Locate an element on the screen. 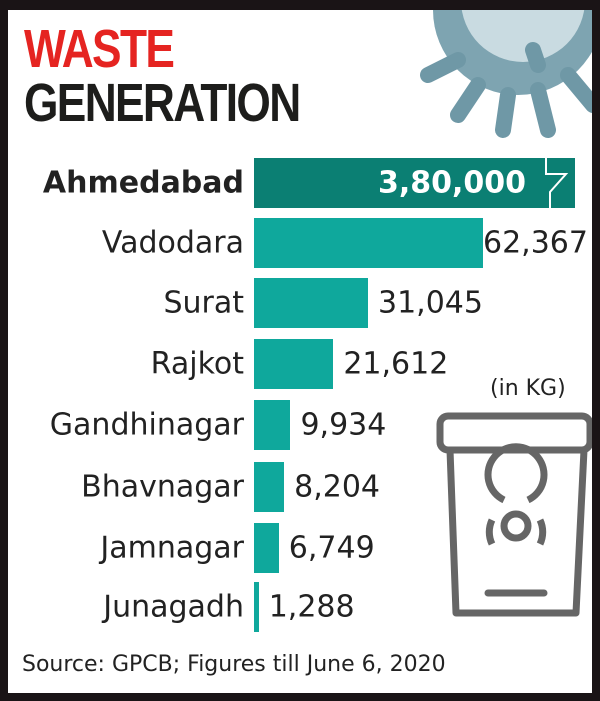 Image resolution: width=600 pixels, height=701 pixels. value-label: 21,612 is located at coordinates (396, 364).